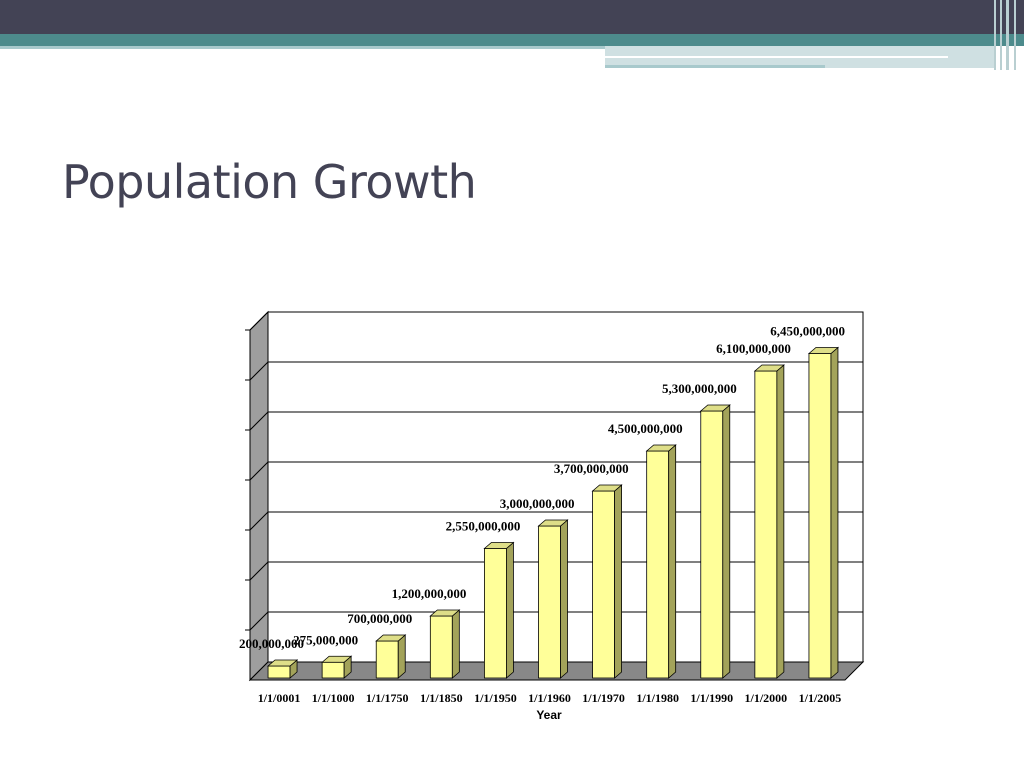 The width and height of the screenshot is (1024, 768). Describe the element at coordinates (711, 698) in the screenshot. I see `x-tick-label: 1/1/1990` at that location.